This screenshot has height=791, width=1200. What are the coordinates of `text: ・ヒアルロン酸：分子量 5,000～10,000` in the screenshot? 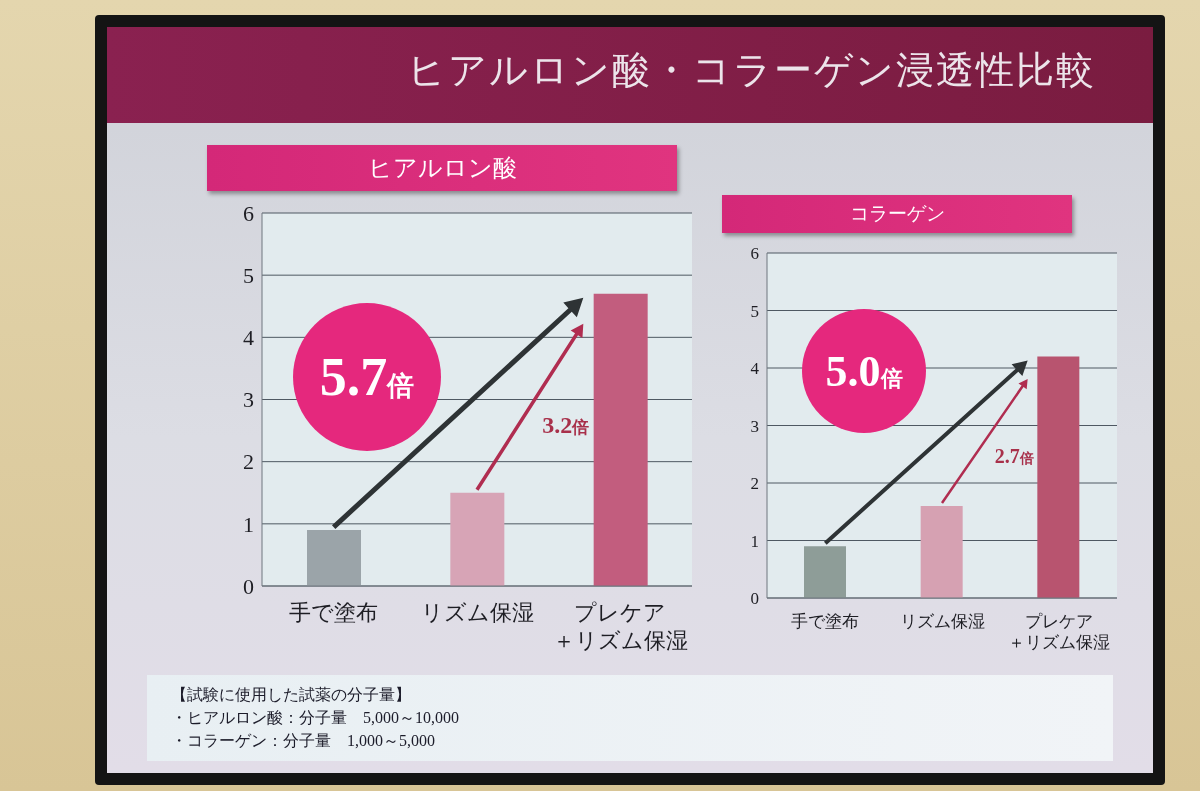 It's located at (315, 718).